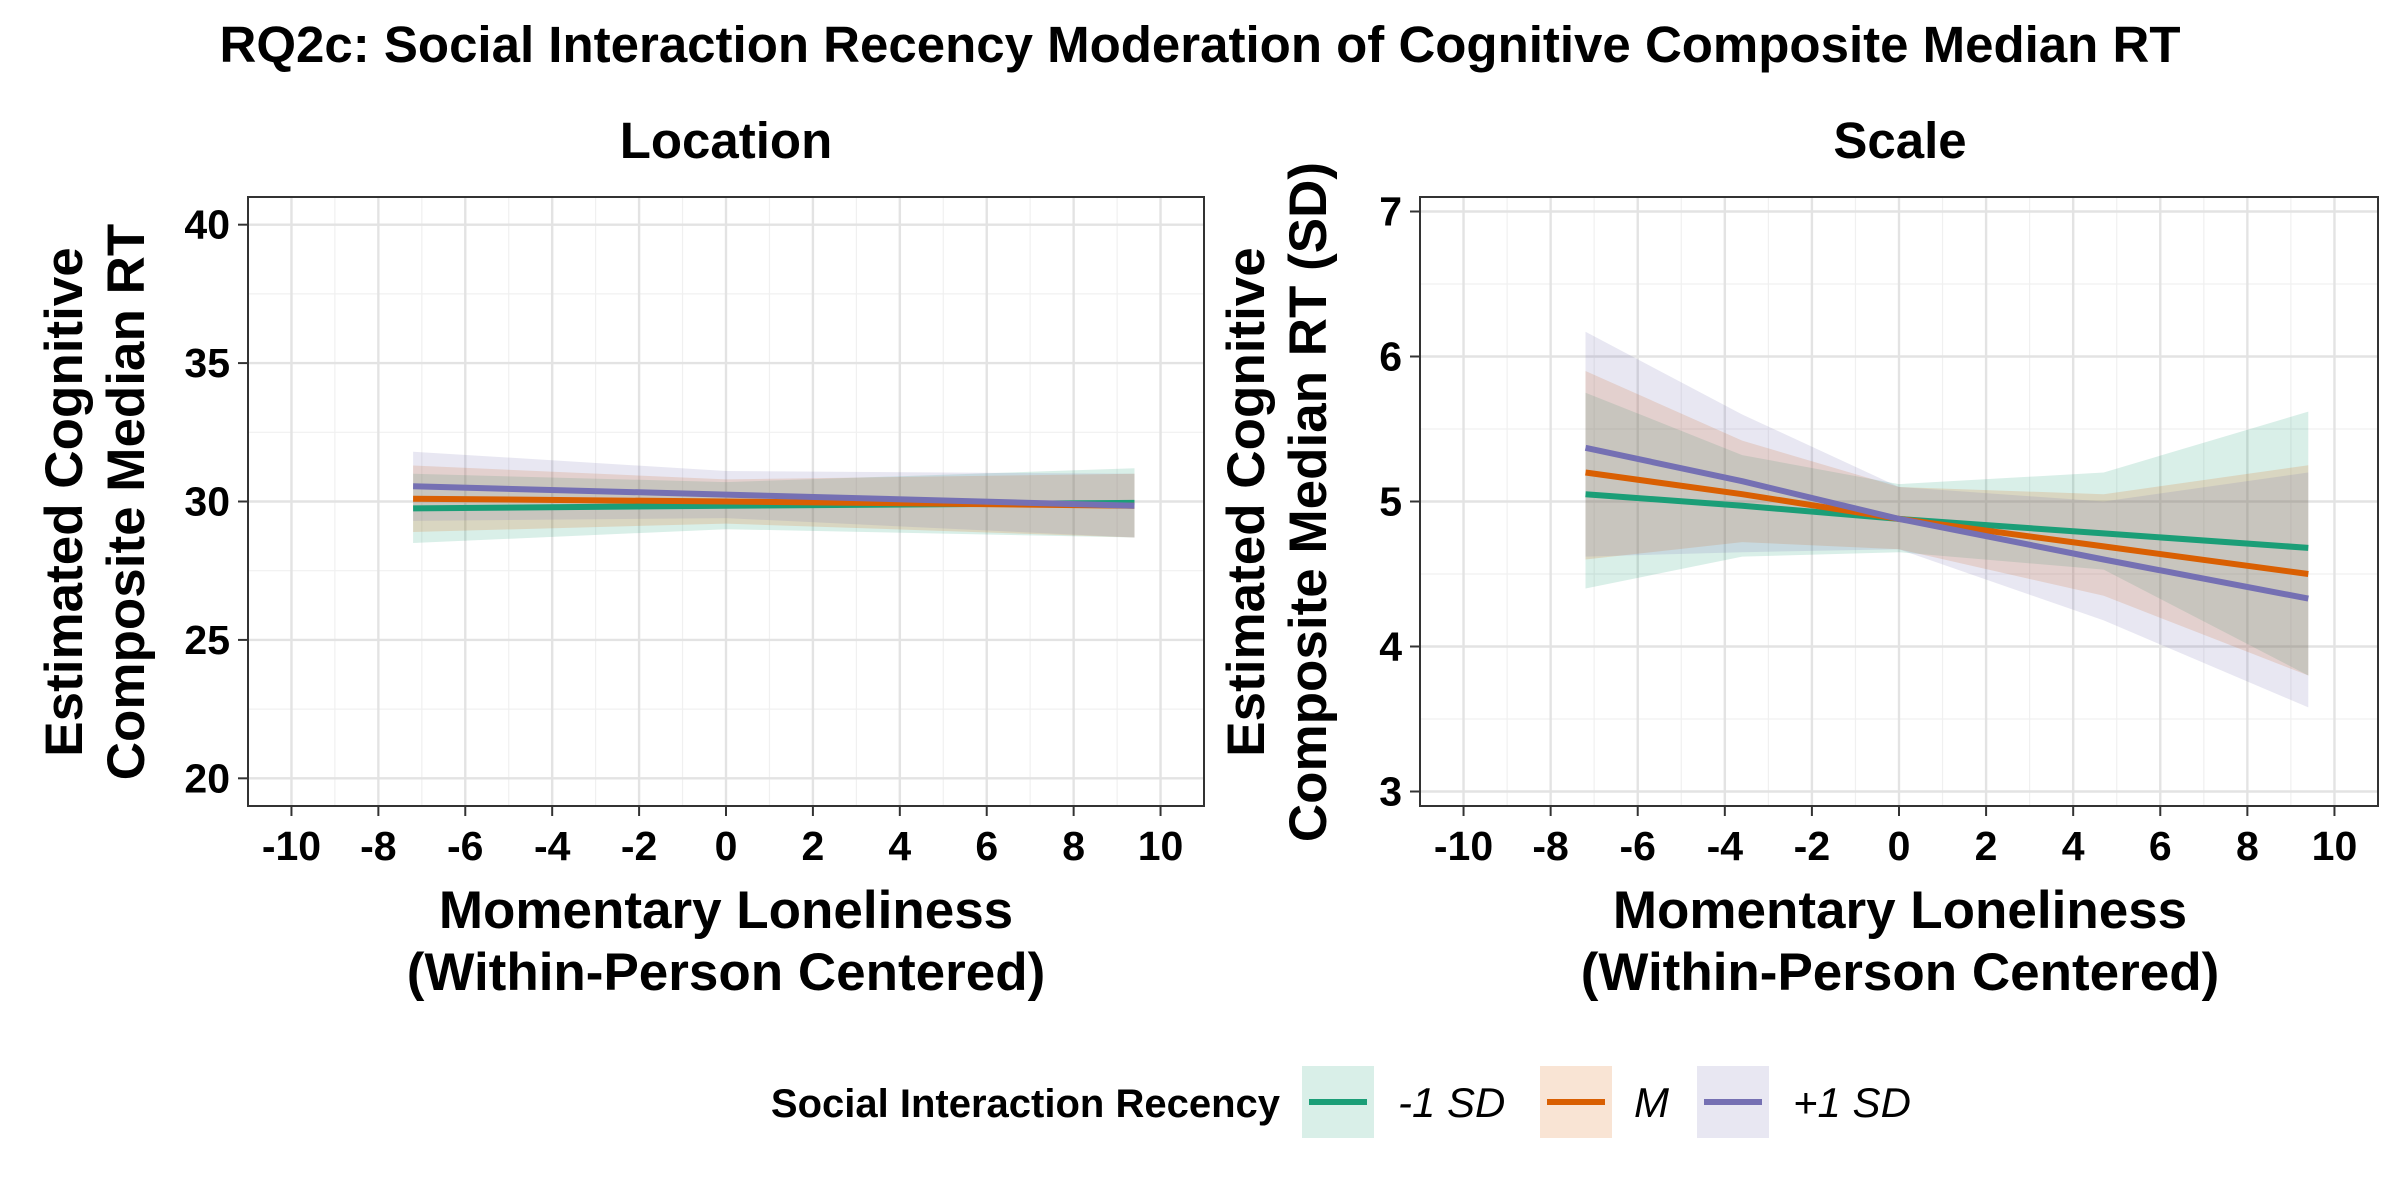 Image resolution: width=2400 pixels, height=1200 pixels. I want to click on ci-band-neg1sd, so click(1947, 534).